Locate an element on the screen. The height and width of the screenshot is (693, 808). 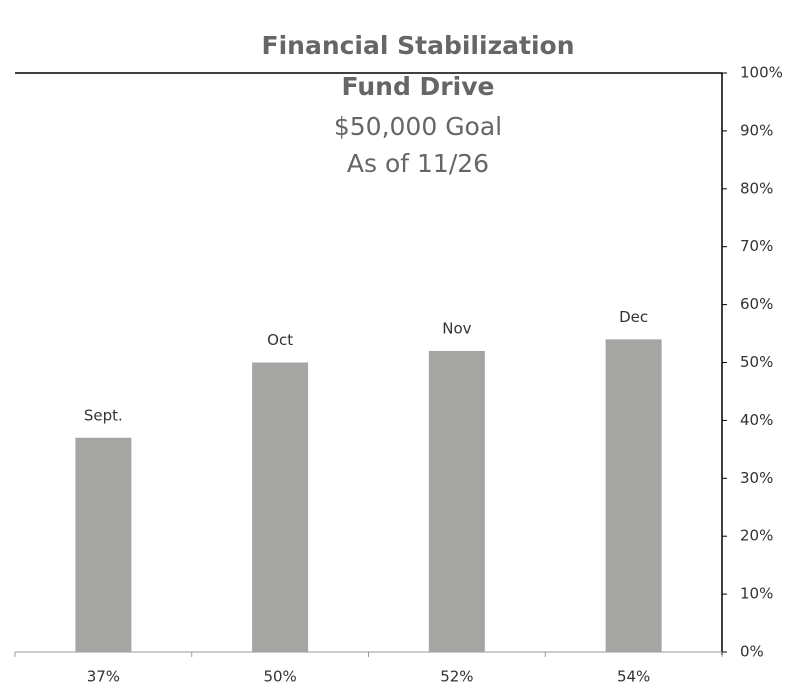
y-tick-label: 90% is located at coordinates (756, 130).